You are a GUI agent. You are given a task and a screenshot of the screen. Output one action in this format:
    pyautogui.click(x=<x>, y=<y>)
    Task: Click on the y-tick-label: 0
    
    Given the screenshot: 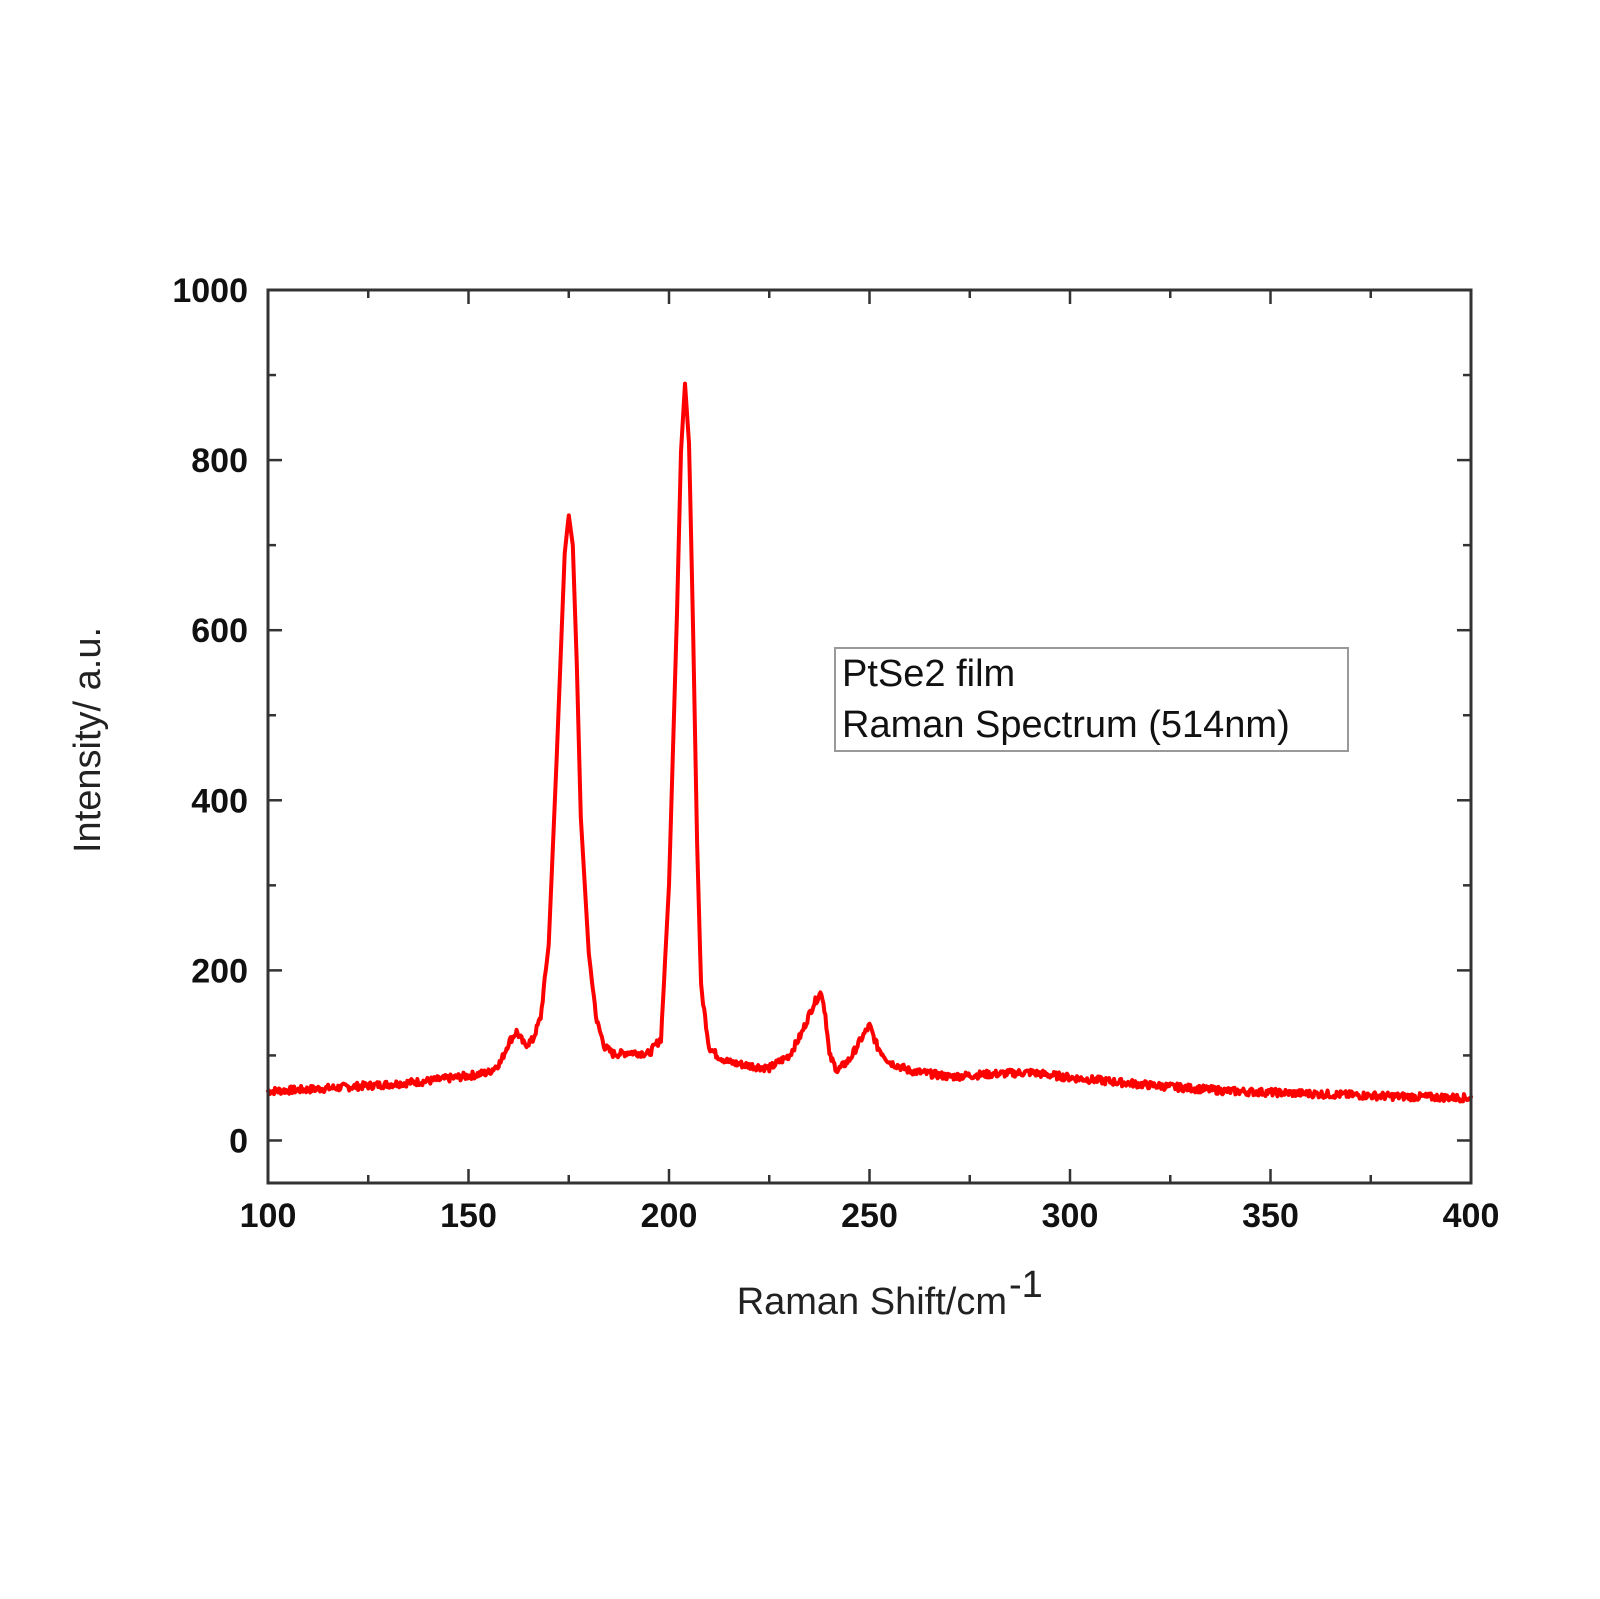 What is the action you would take?
    pyautogui.click(x=238, y=1141)
    